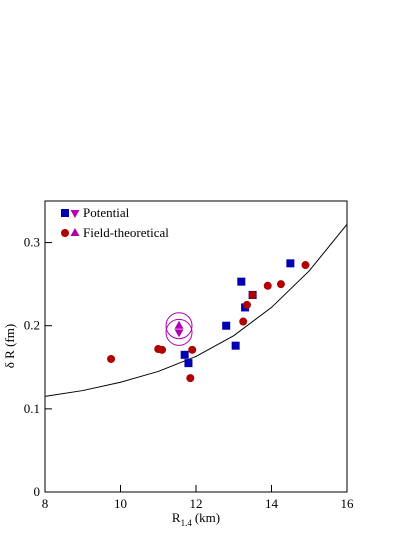  Describe the element at coordinates (348, 503) in the screenshot. I see `x-tick-label: 16` at that location.